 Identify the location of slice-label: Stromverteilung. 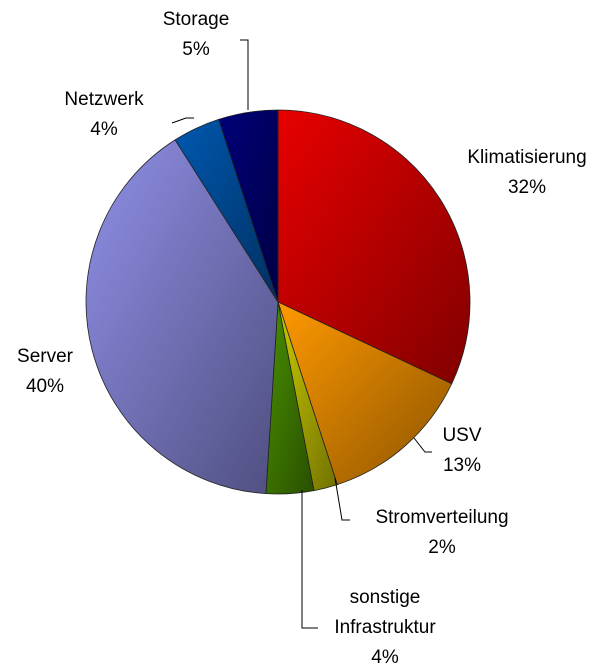
(441, 517).